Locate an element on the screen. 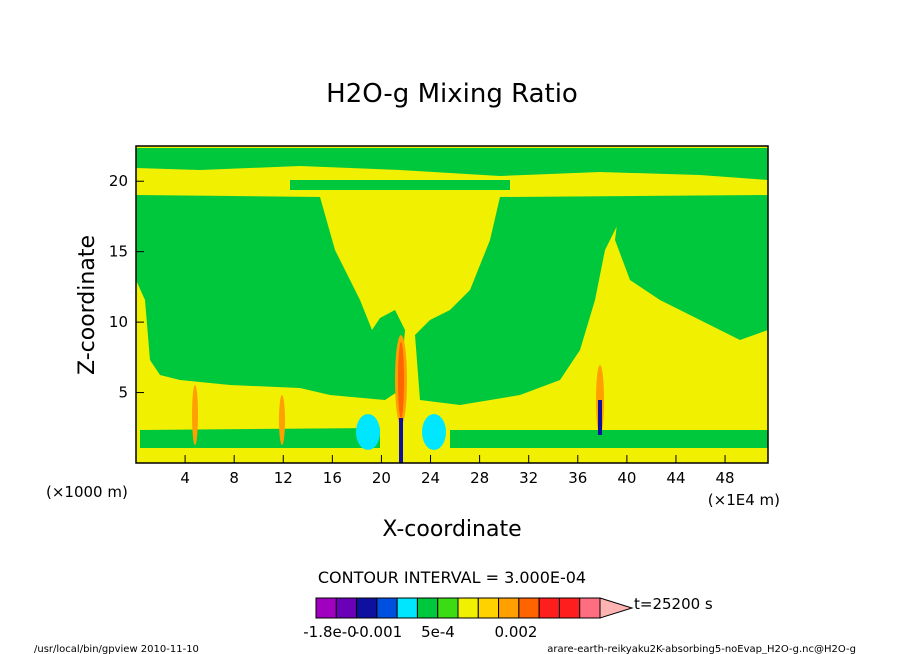 The image size is (904, 654). y-axis-label: Z-coordinate is located at coordinates (87, 305).